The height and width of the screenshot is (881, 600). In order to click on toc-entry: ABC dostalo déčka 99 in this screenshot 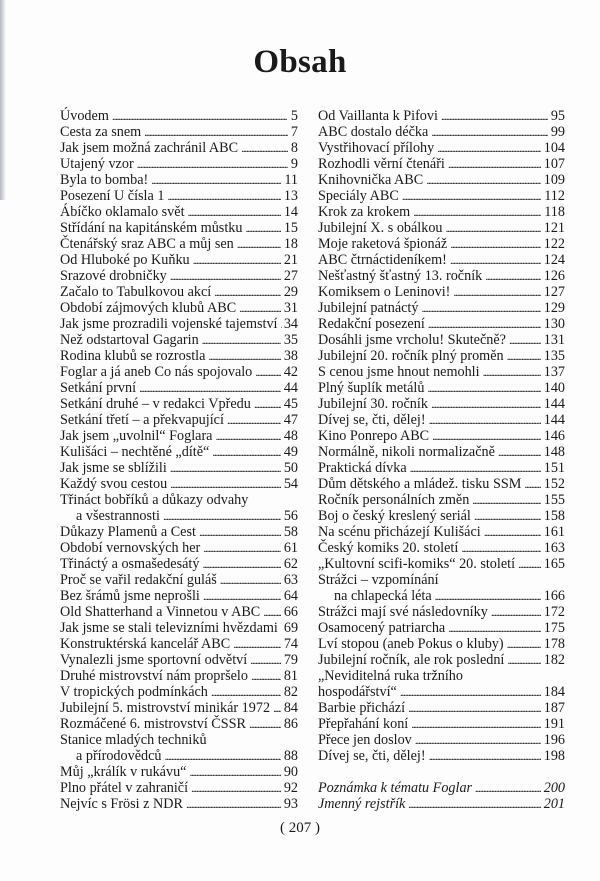, I will do `click(441, 132)`.